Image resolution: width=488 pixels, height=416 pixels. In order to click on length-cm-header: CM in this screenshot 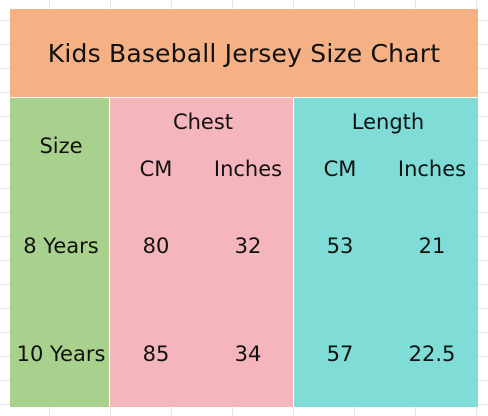, I will do `click(340, 169)`.